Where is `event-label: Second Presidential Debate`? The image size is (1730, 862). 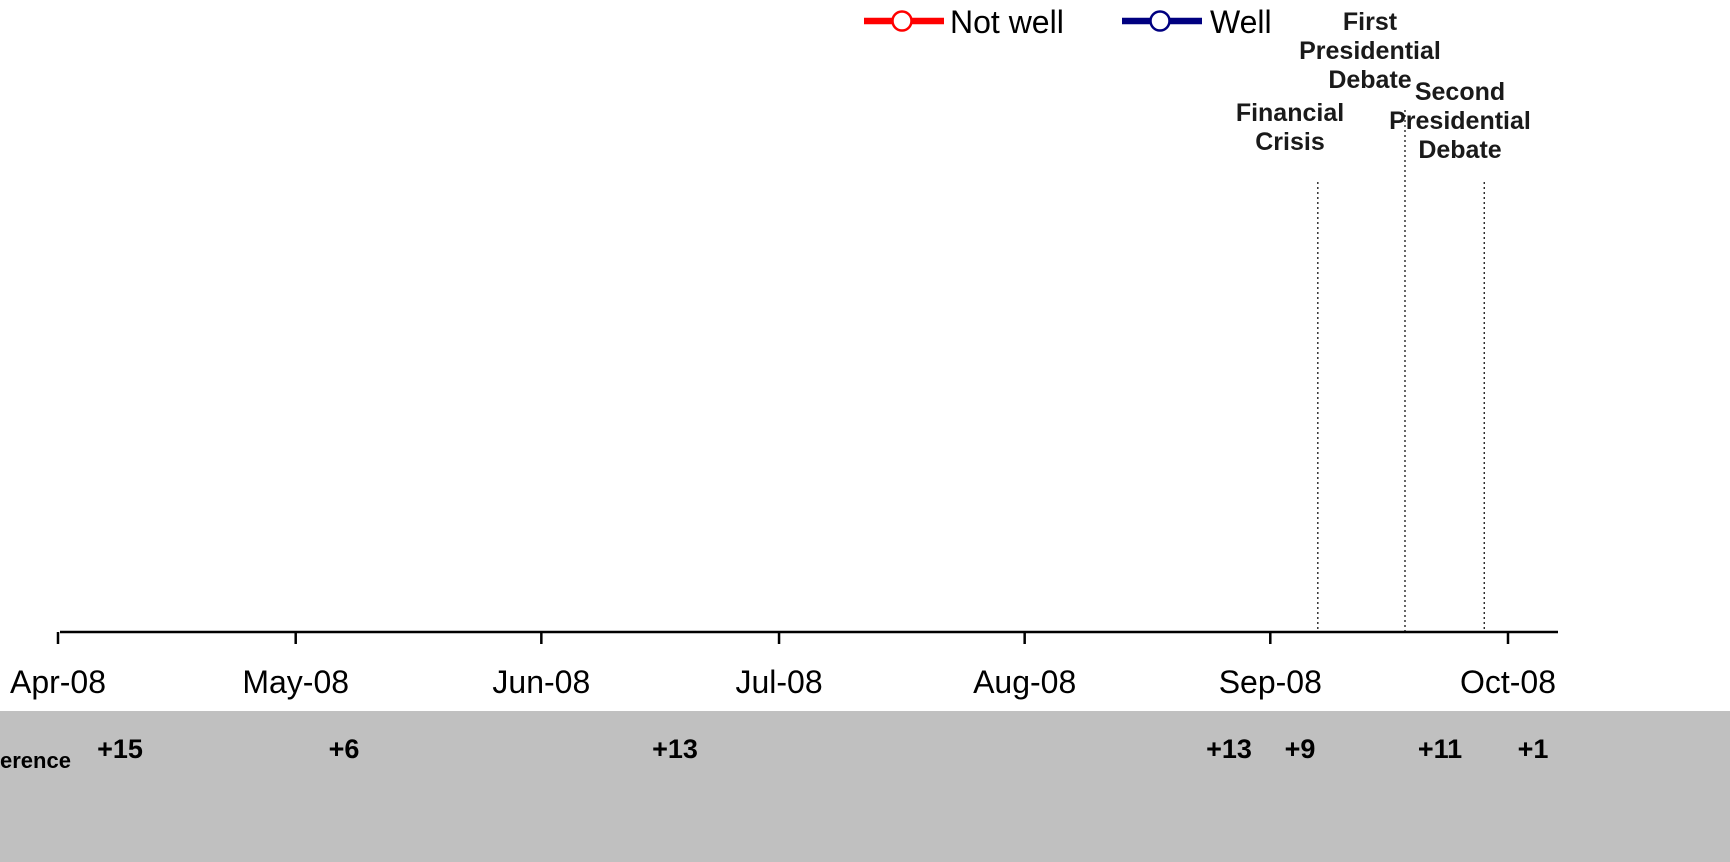
event-label: Second Presidential Debate is located at coordinates (1460, 121).